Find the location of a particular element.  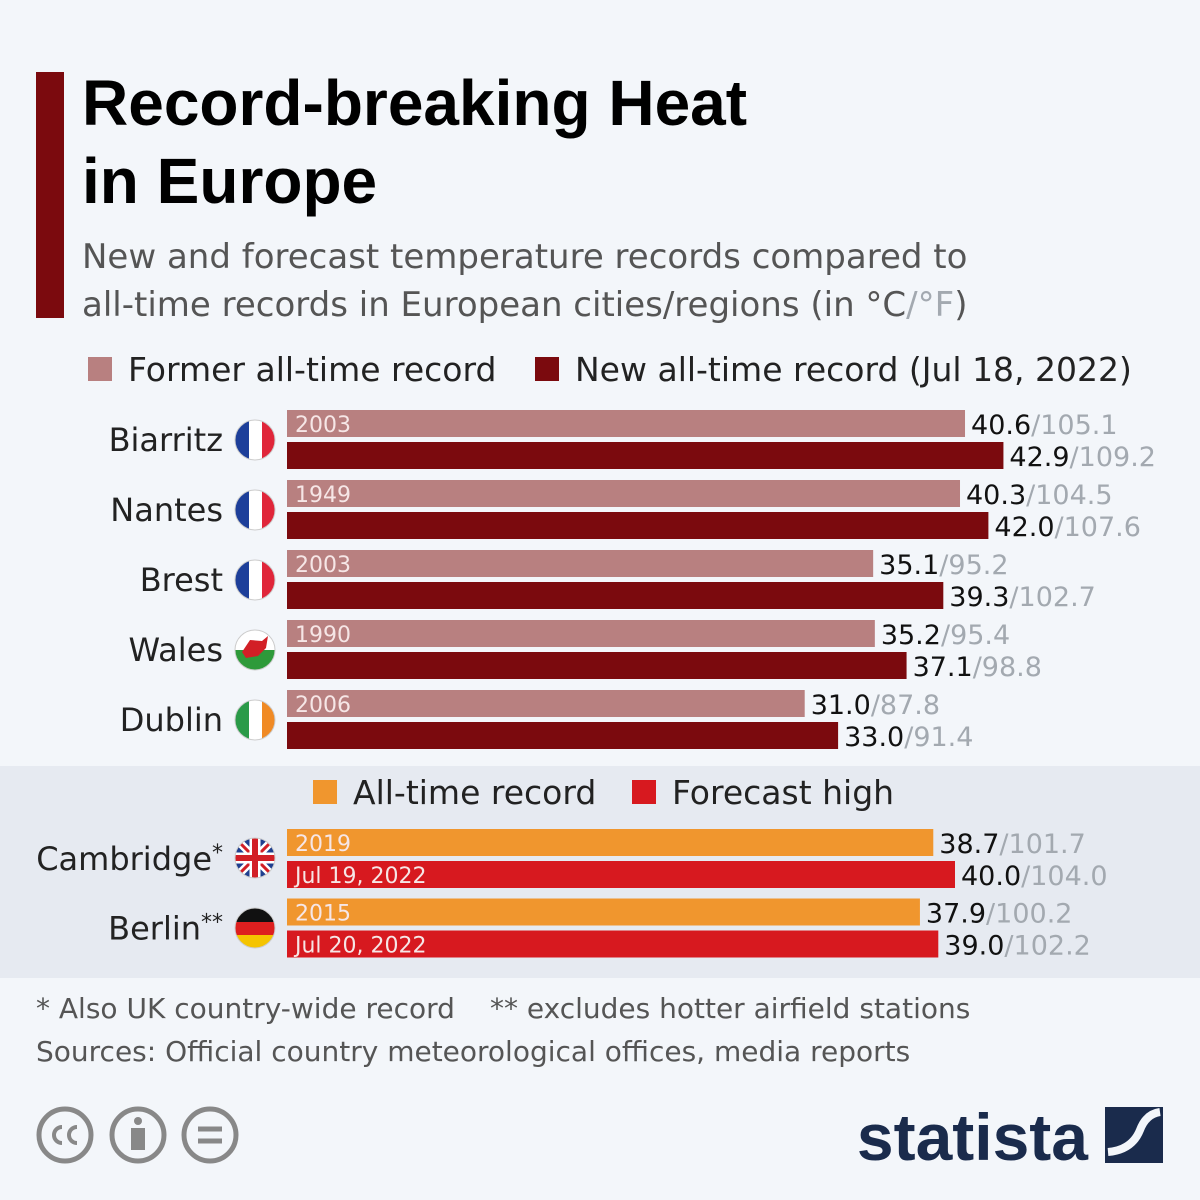

category-name: Nantes is located at coordinates (166, 510).